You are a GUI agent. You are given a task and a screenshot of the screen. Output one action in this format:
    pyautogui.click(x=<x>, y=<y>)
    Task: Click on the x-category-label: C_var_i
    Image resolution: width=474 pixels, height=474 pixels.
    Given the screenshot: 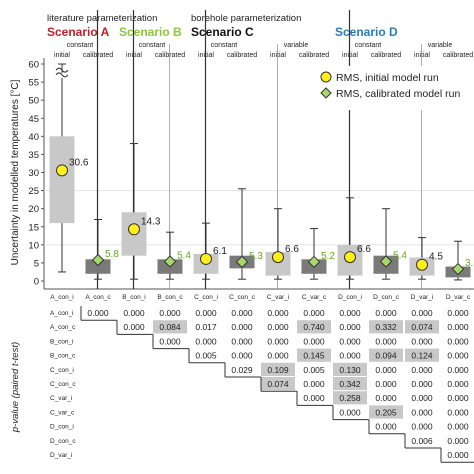 What is the action you would take?
    pyautogui.click(x=278, y=297)
    